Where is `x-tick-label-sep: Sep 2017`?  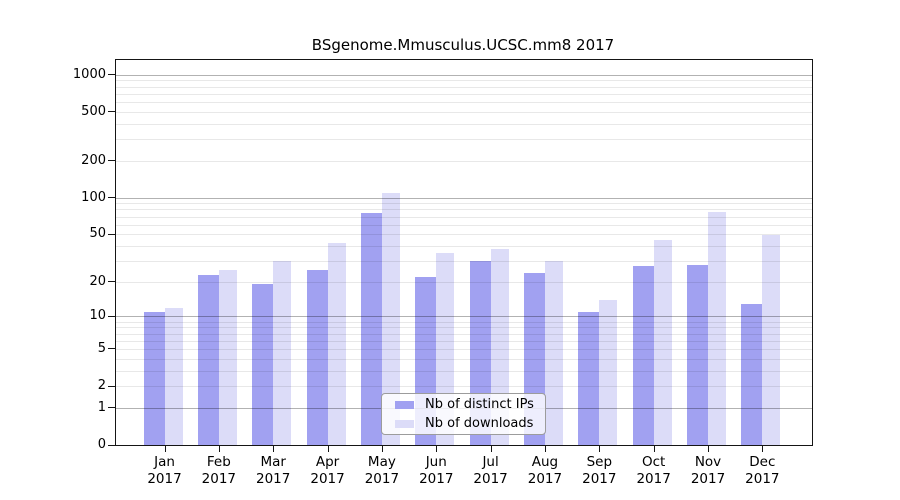
x-tick-label-sep: Sep 2017 is located at coordinates (599, 471).